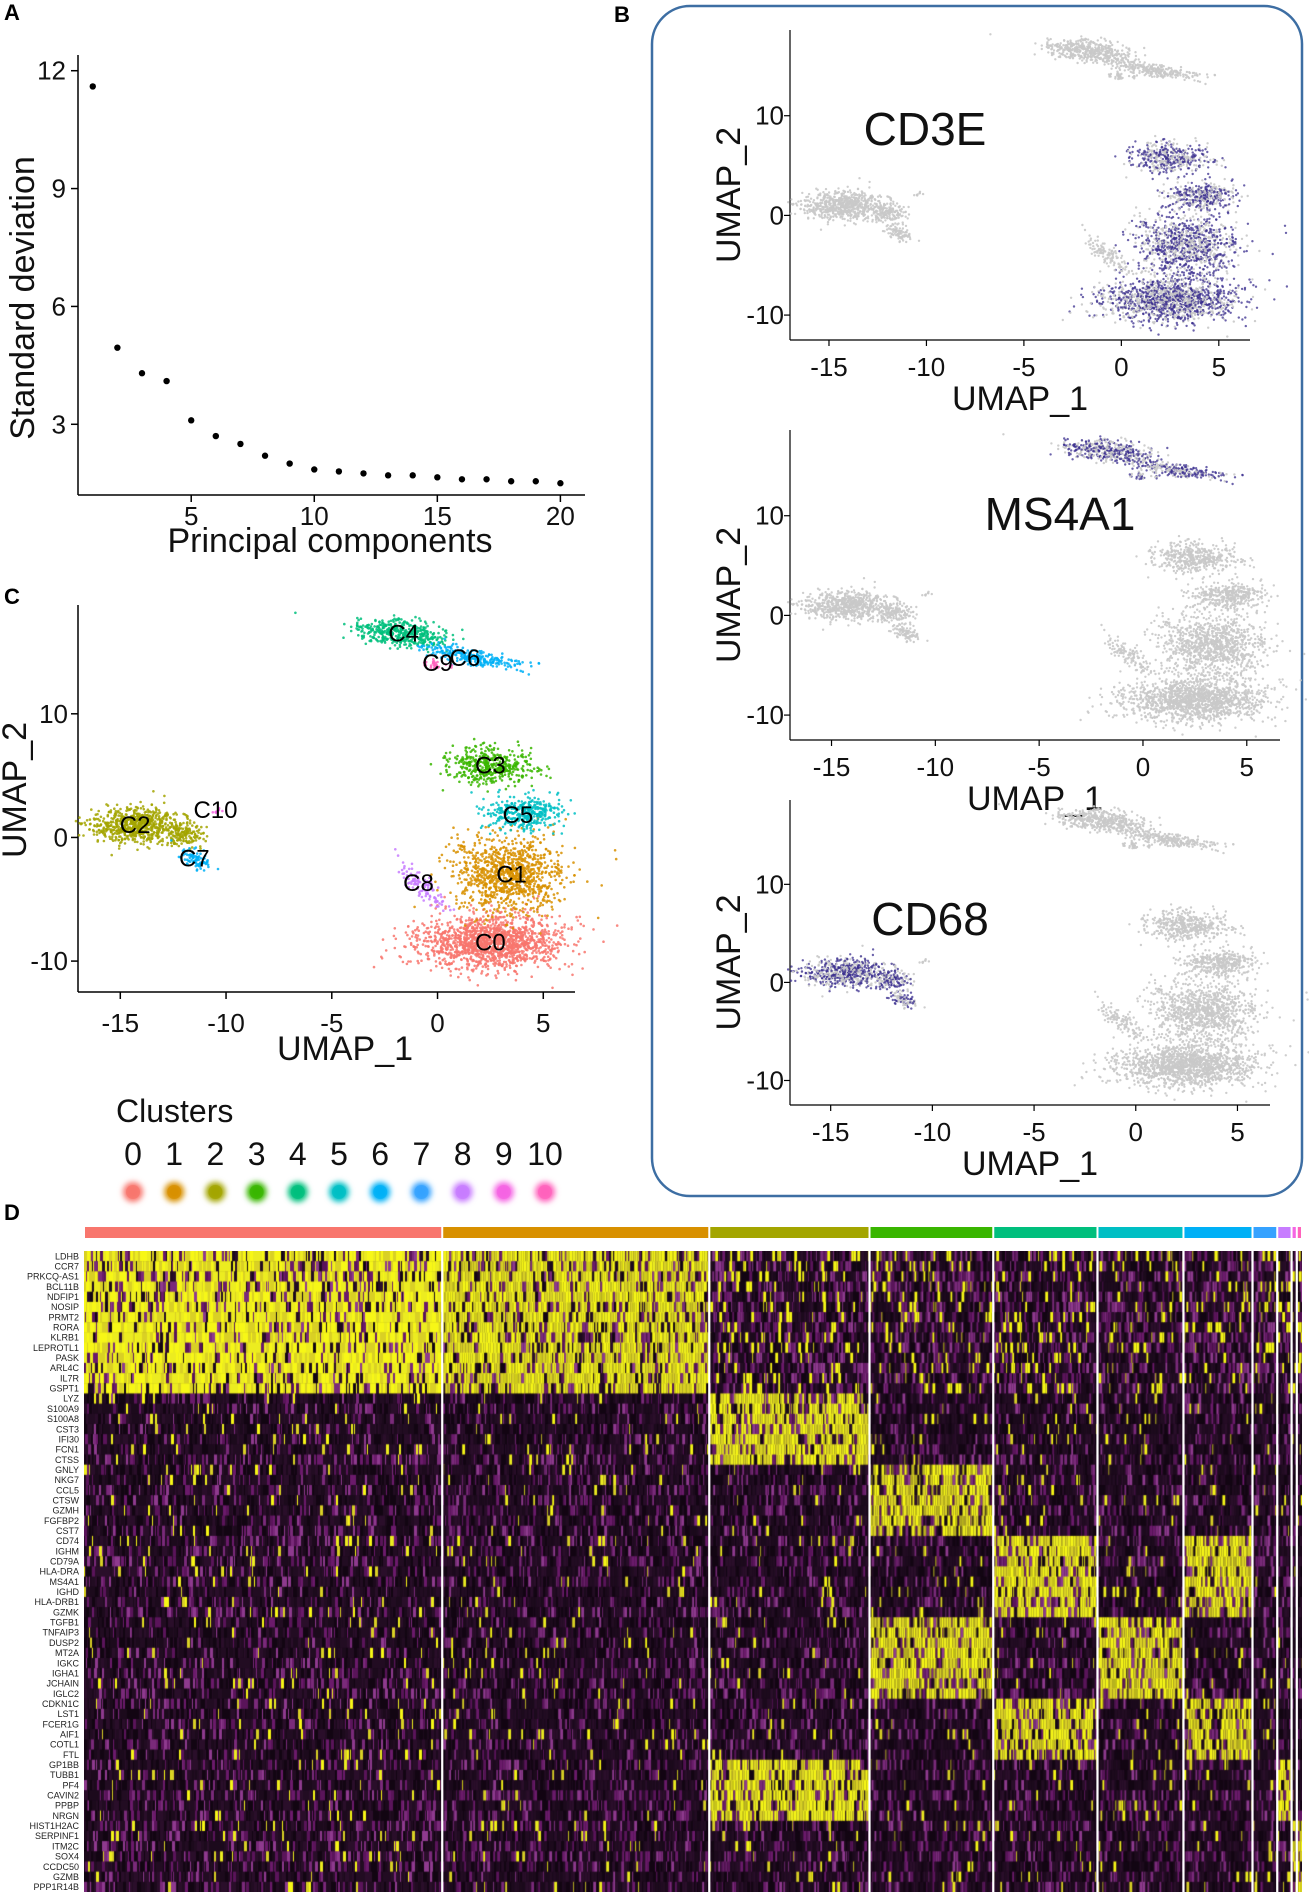 Image resolution: width=1309 pixels, height=1897 pixels. Describe the element at coordinates (1219, 367) in the screenshot. I see `feature-x-tick-label: 5` at that location.